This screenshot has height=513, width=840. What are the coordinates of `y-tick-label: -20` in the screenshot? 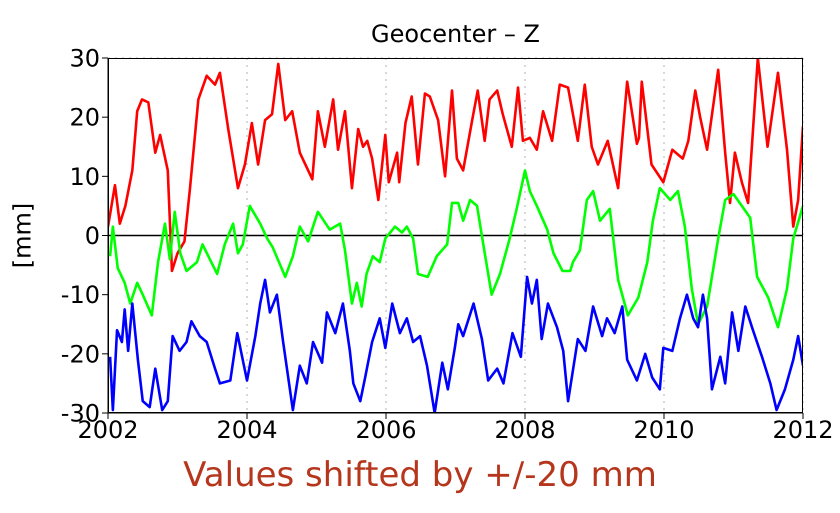 It's located at (80, 354).